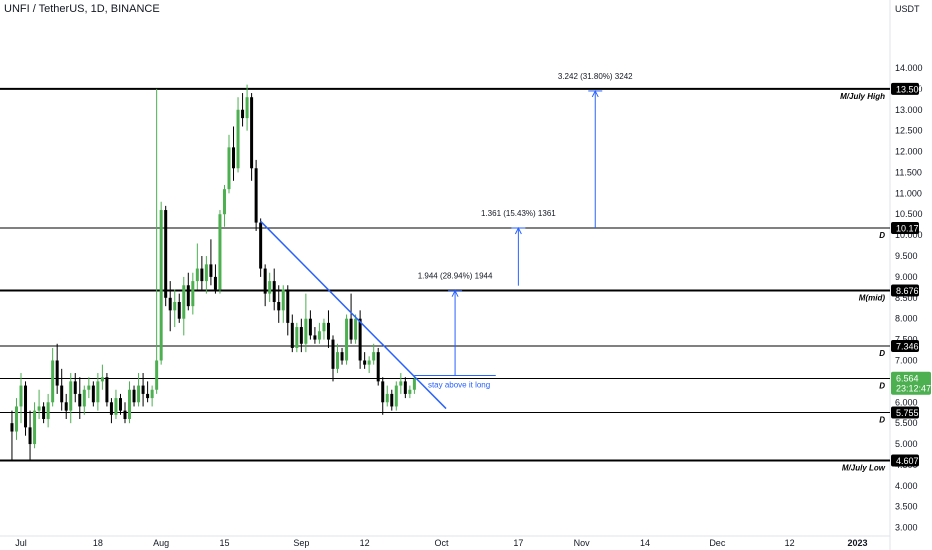 The height and width of the screenshot is (550, 932). What do you see at coordinates (908, 193) in the screenshot?
I see `price-tick-label: 11.000` at bounding box center [908, 193].